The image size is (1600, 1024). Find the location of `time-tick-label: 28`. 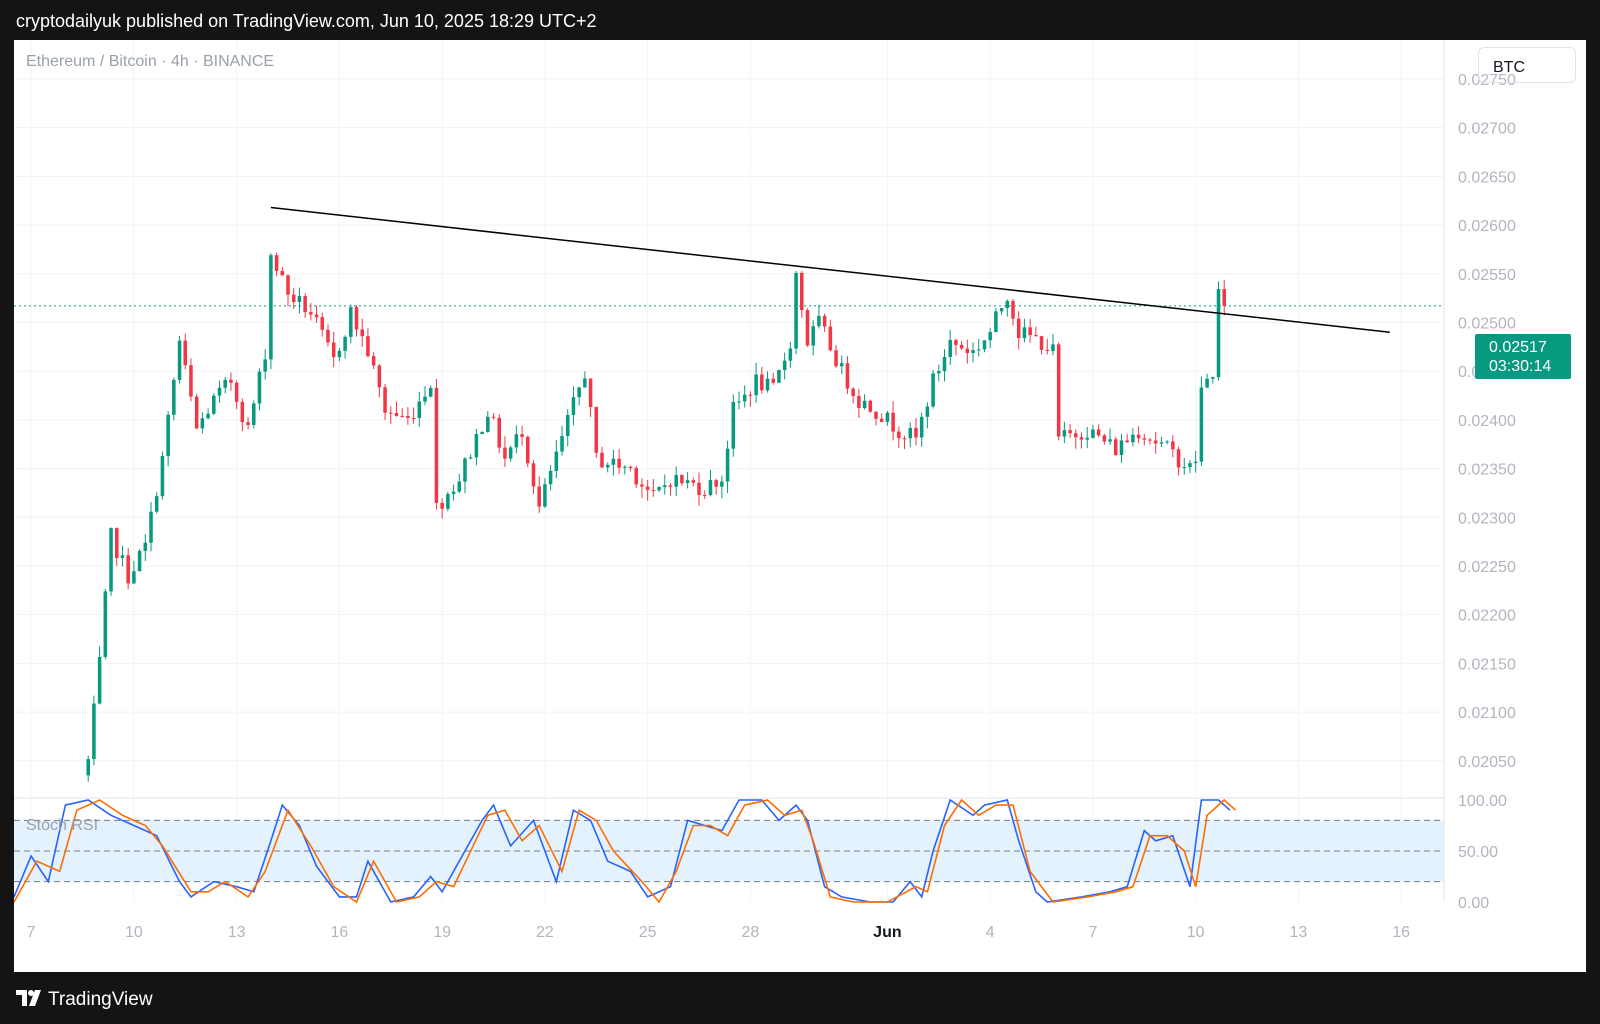

time-tick-label: 28 is located at coordinates (751, 932).